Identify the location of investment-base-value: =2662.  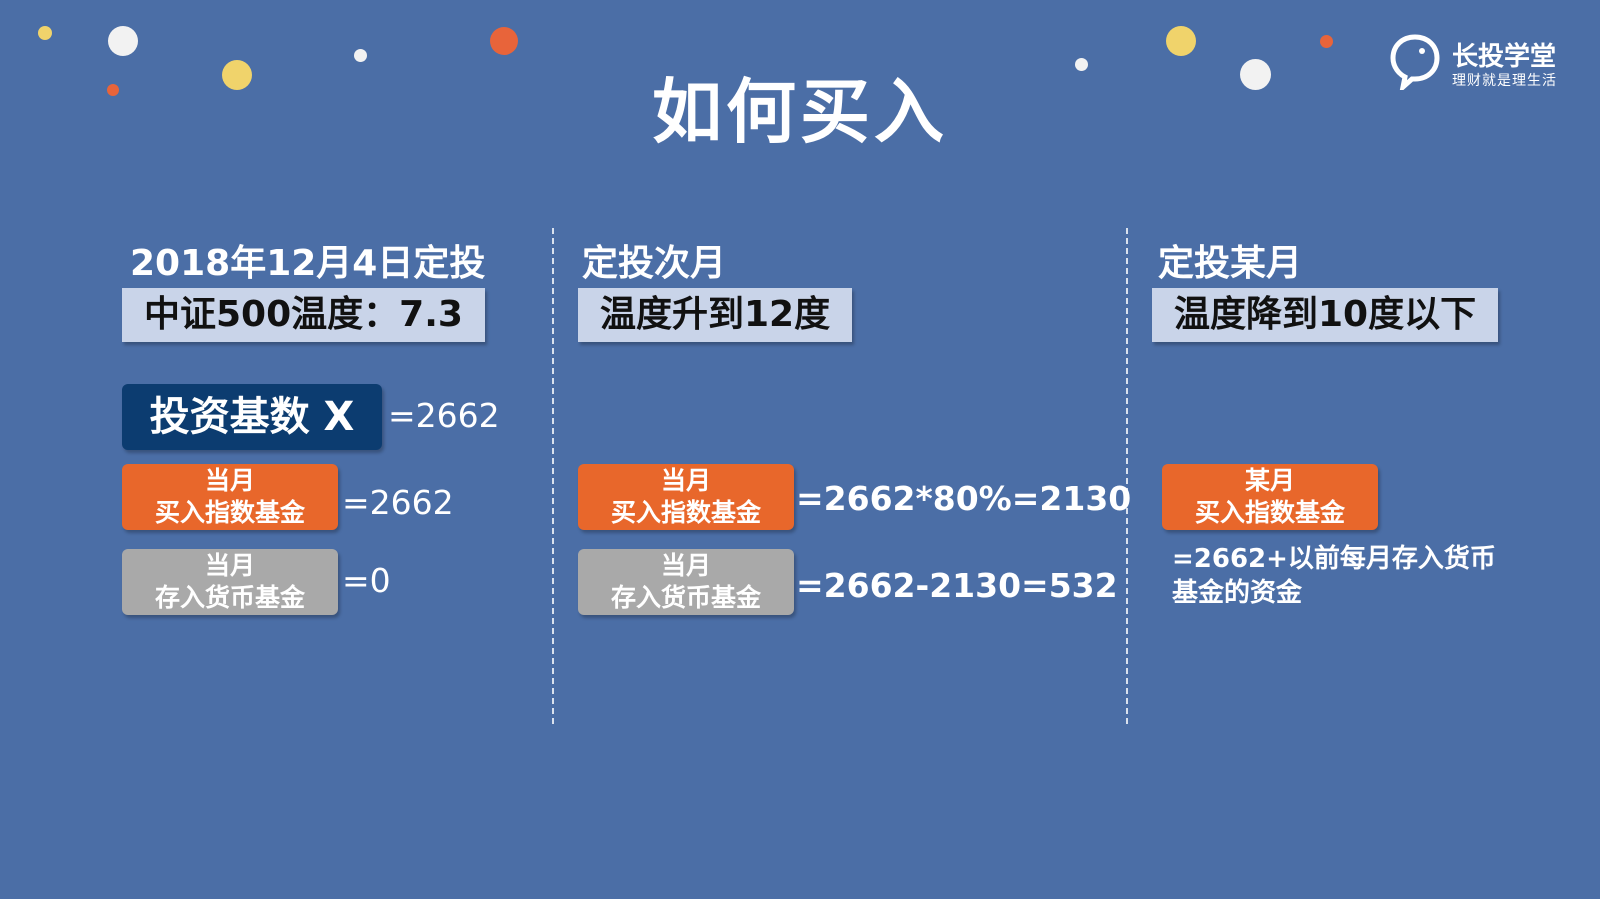
(444, 415).